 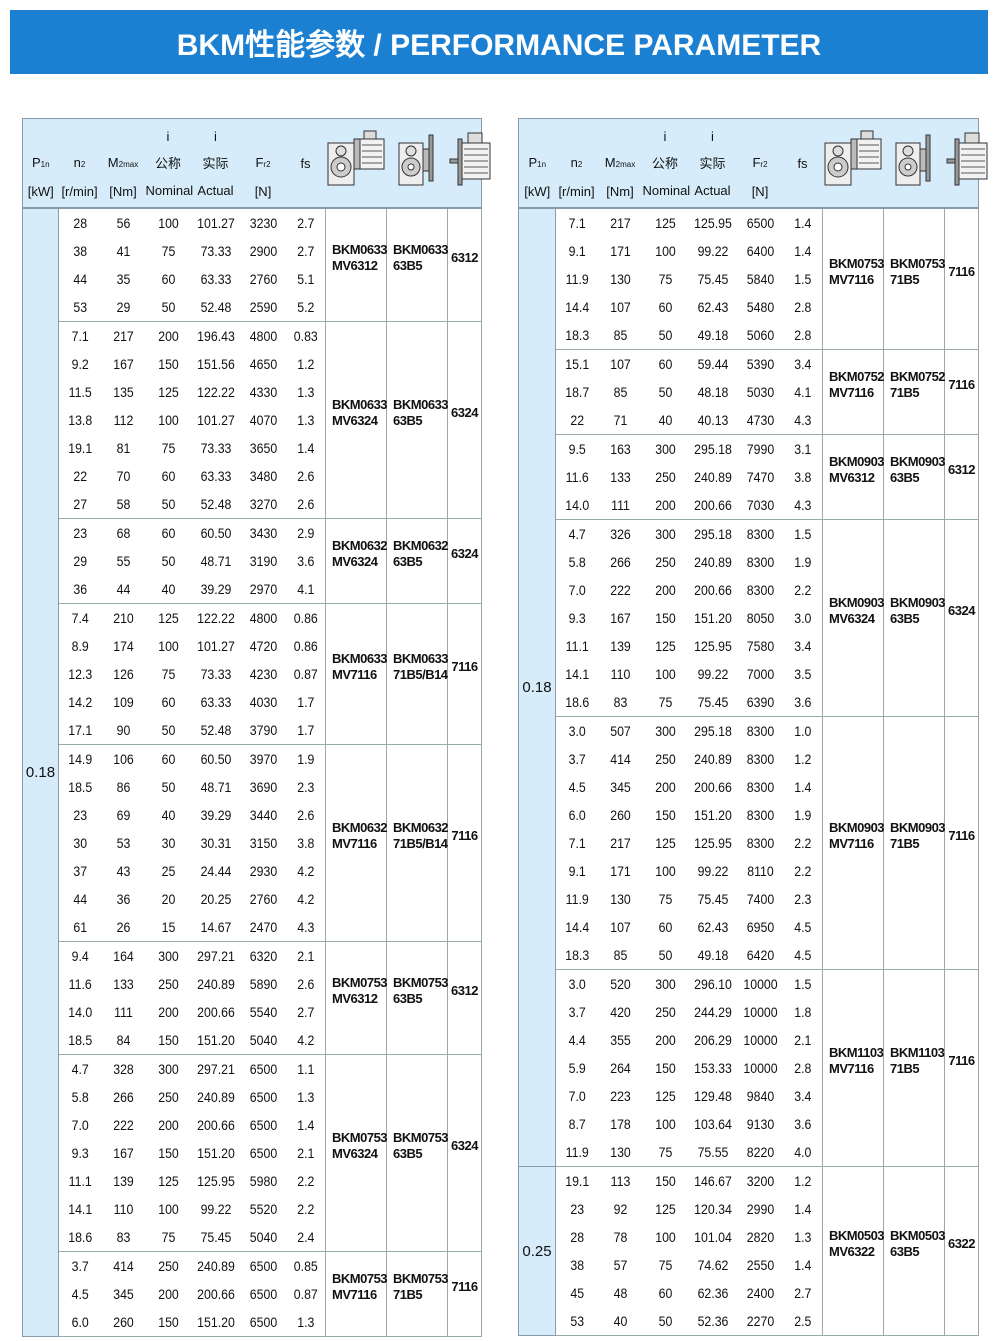 What do you see at coordinates (305, 955) in the screenshot?
I see `service-factor-cell: 2.1` at bounding box center [305, 955].